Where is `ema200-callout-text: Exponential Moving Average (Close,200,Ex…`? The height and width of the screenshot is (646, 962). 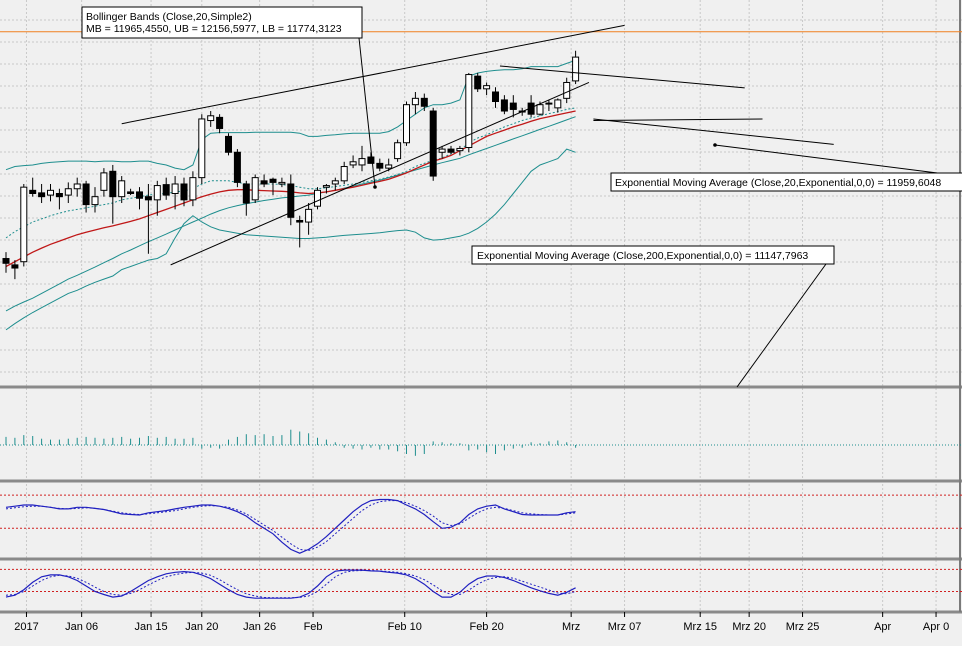
ema200-callout-text: Exponential Moving Average (Close,200,Ex… is located at coordinates (642, 256).